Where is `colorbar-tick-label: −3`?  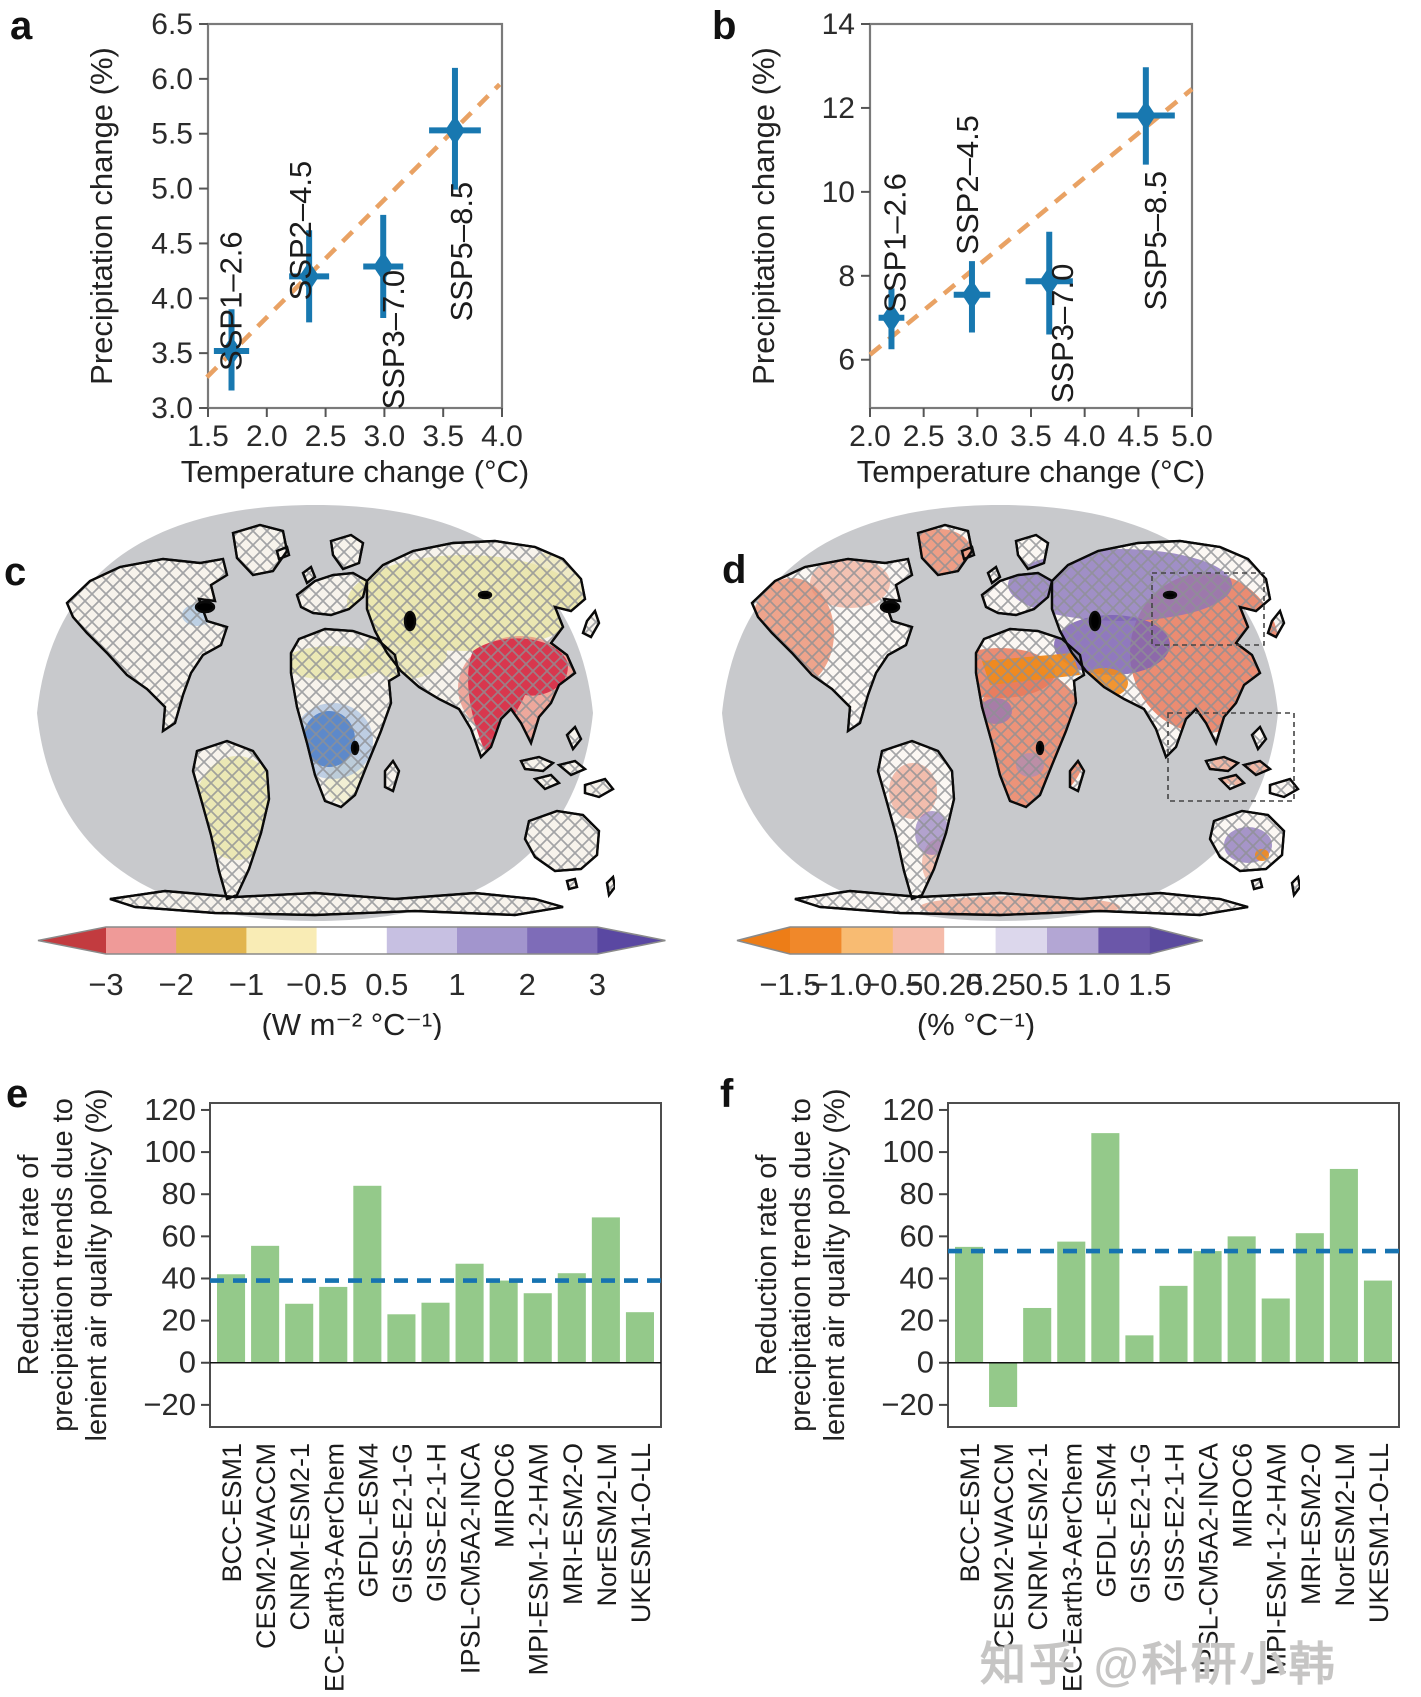 colorbar-tick-label: −3 is located at coordinates (105, 984).